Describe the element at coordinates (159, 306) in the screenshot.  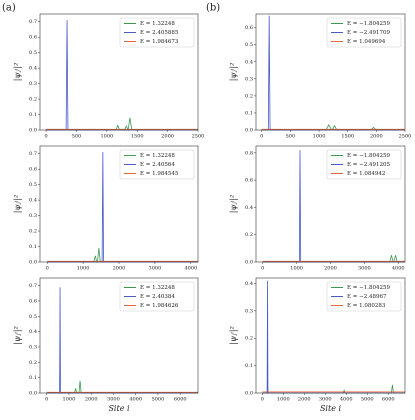
I see `legend-label: E = 1.984626` at that location.